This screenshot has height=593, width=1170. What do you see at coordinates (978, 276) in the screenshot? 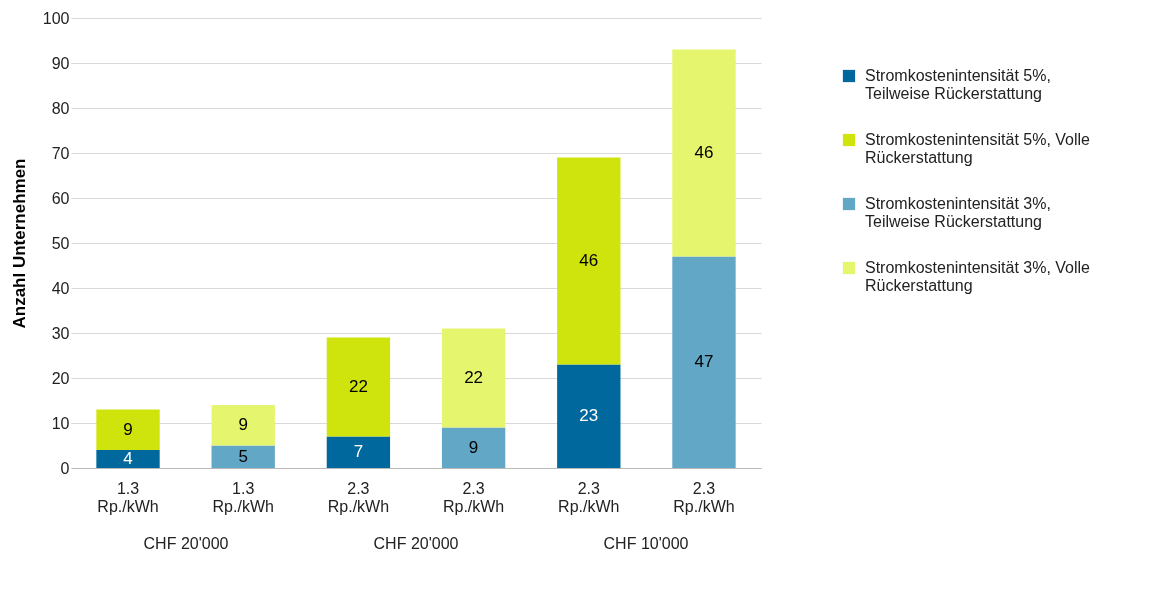
I see `legend-label: Stromkostenintensität 3%, Volle Rückerstattung` at bounding box center [978, 276].